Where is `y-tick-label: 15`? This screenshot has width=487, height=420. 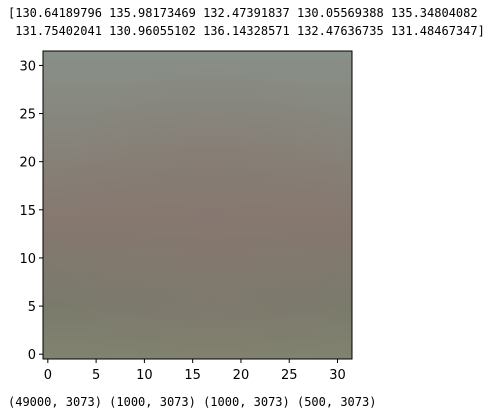 y-tick-label: 15 is located at coordinates (27, 211).